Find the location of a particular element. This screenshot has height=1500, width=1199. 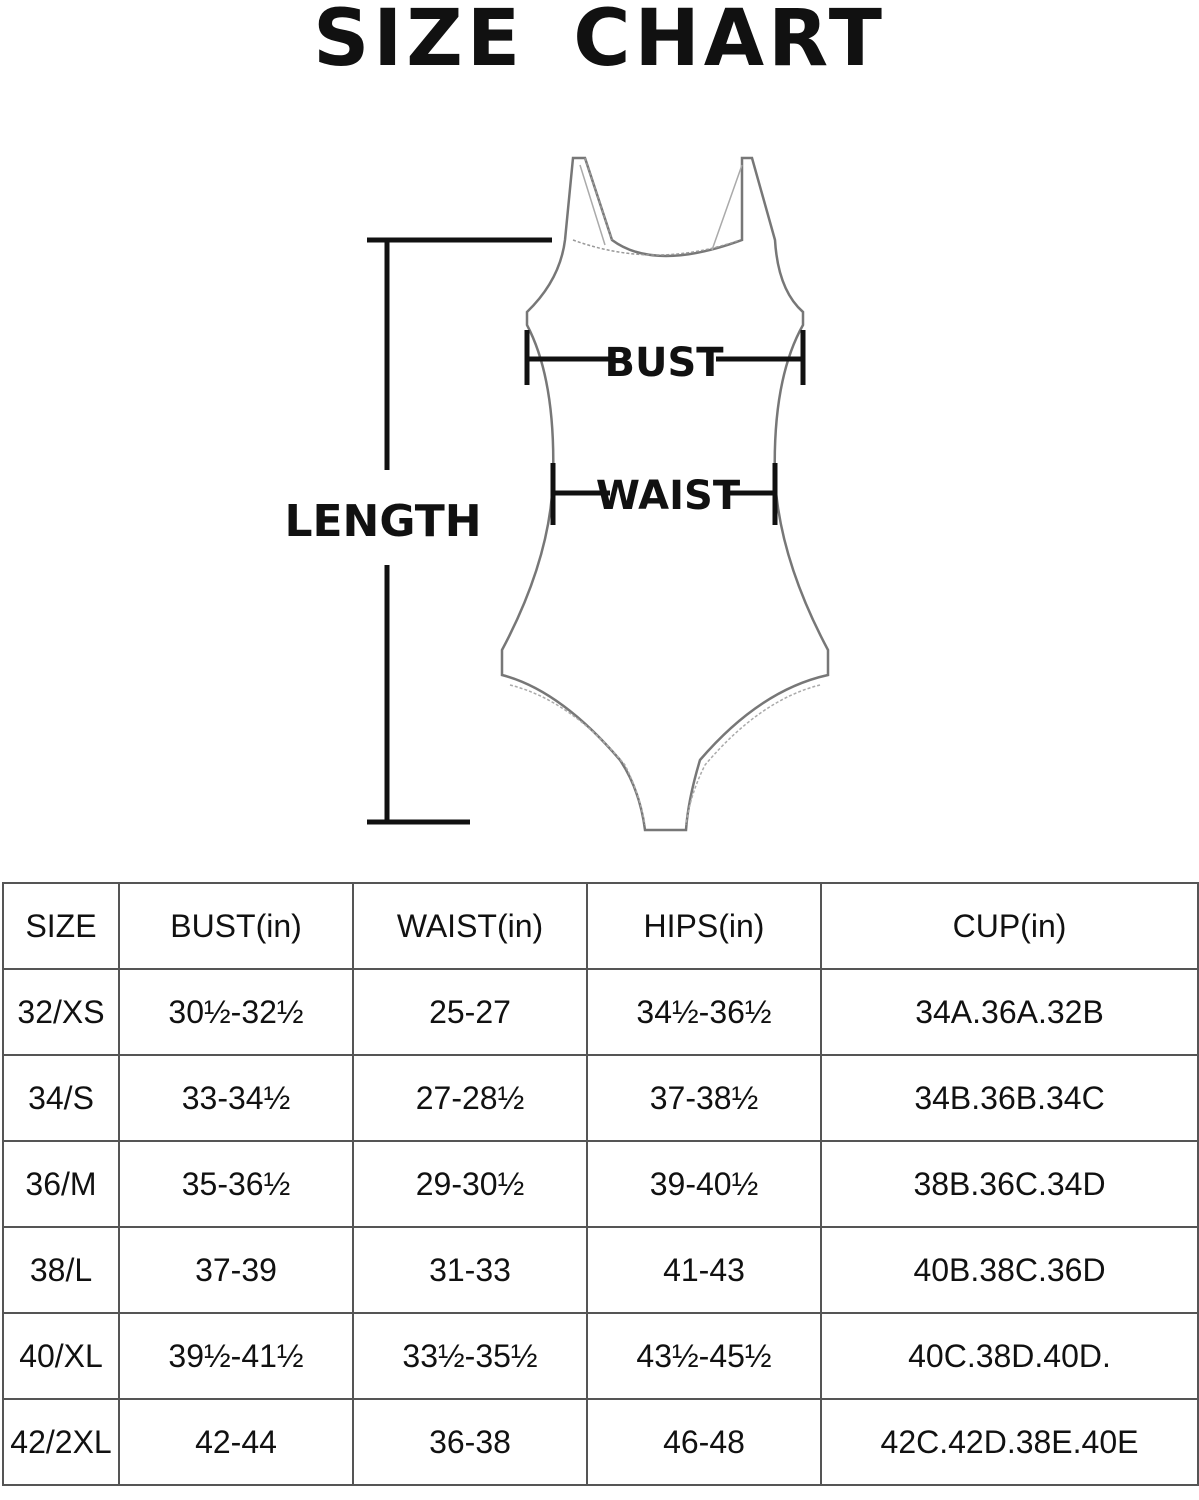

table-row: 32/XS 30½-32½ 25-27 34½-36½ 34A.36A.32B is located at coordinates (600, 1012).